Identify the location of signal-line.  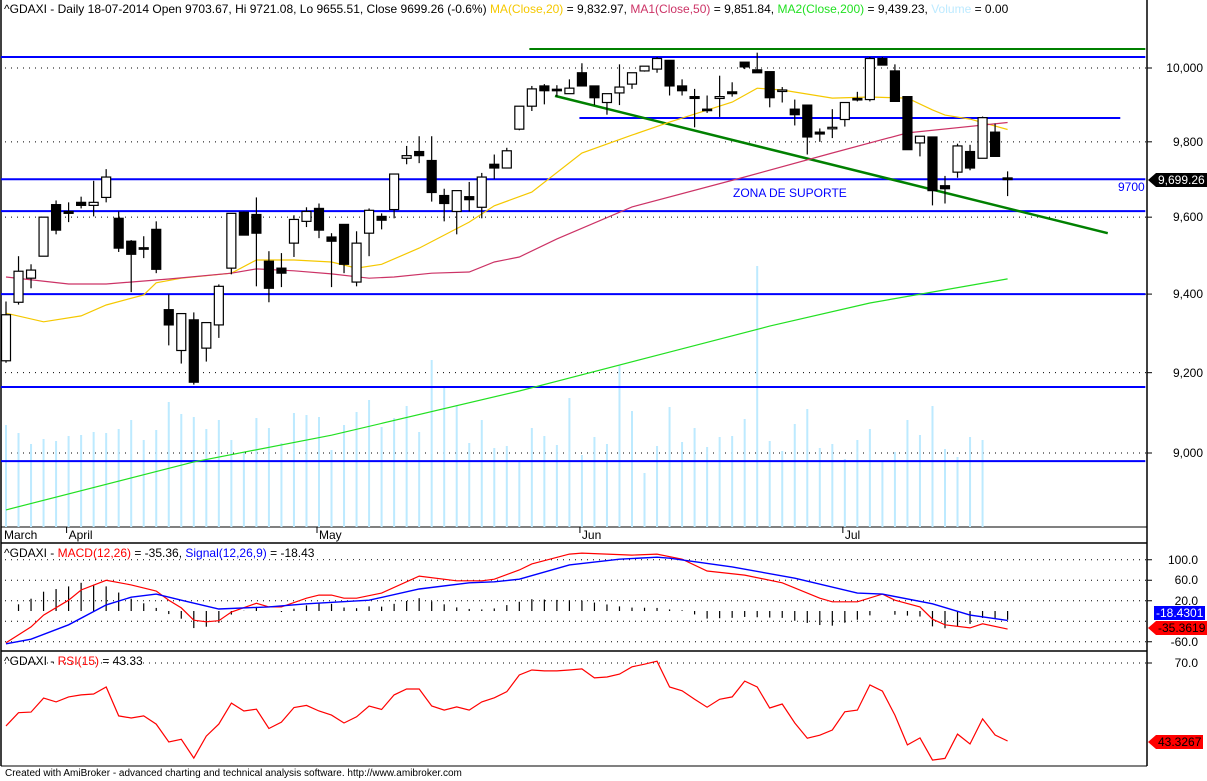
(506, 600).